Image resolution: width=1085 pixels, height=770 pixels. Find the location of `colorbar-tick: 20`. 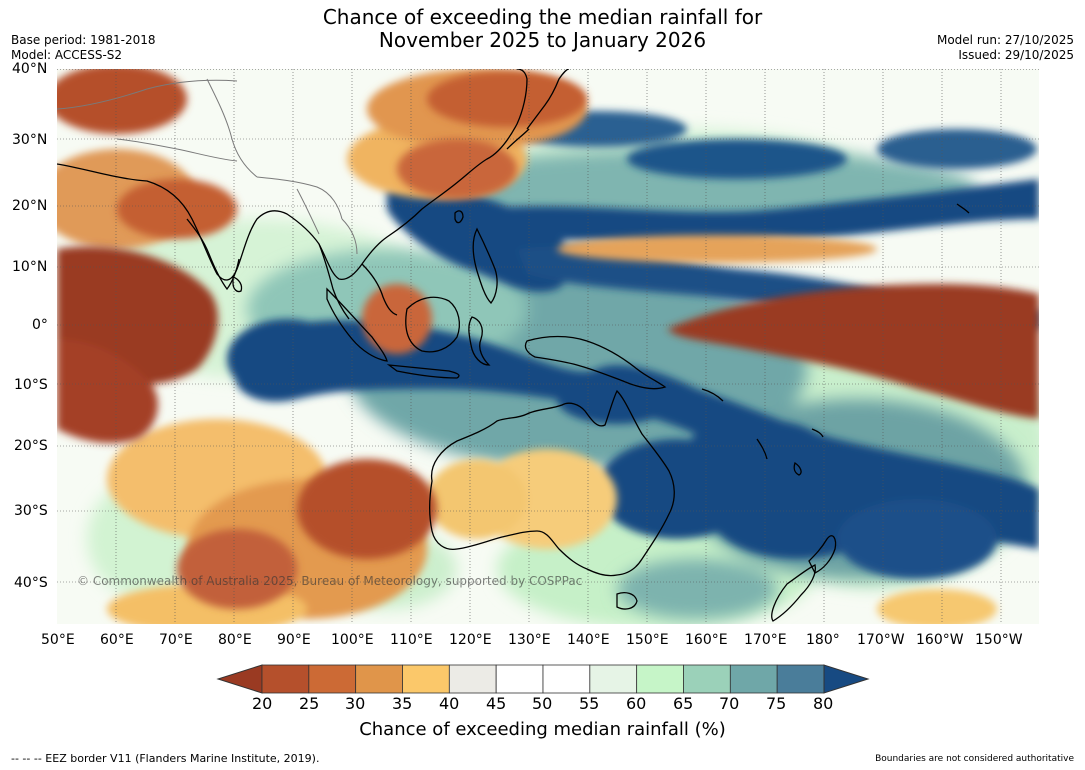

colorbar-tick: 20 is located at coordinates (262, 703).